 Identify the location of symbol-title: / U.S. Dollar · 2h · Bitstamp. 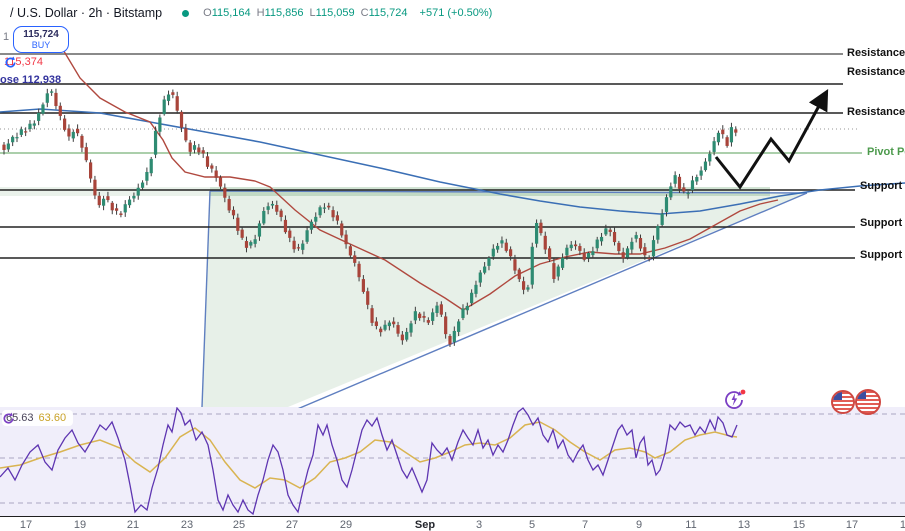
(86, 13).